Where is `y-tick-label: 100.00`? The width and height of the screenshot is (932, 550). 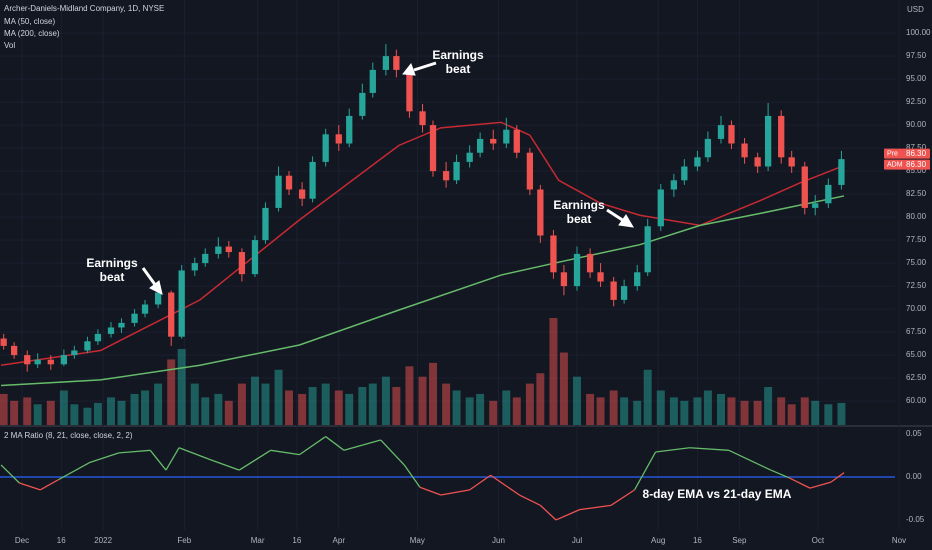
y-tick-label: 100.00 is located at coordinates (918, 32).